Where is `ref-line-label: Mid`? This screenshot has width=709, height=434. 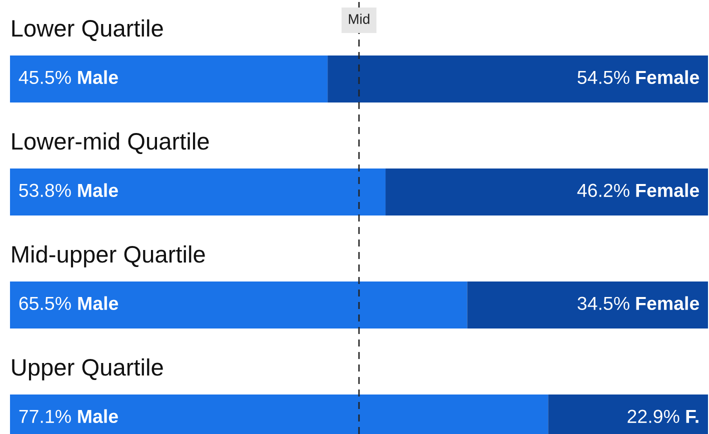 ref-line-label: Mid is located at coordinates (359, 19).